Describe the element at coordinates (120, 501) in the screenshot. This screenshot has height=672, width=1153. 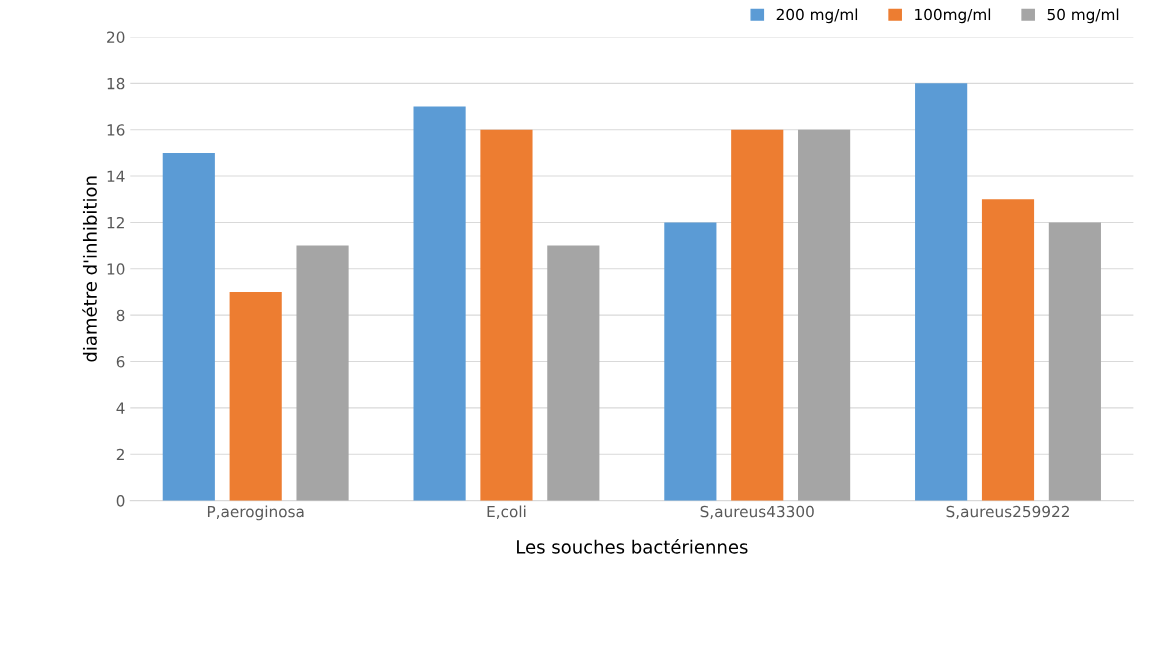
I see `y-tick-label: 0` at that location.